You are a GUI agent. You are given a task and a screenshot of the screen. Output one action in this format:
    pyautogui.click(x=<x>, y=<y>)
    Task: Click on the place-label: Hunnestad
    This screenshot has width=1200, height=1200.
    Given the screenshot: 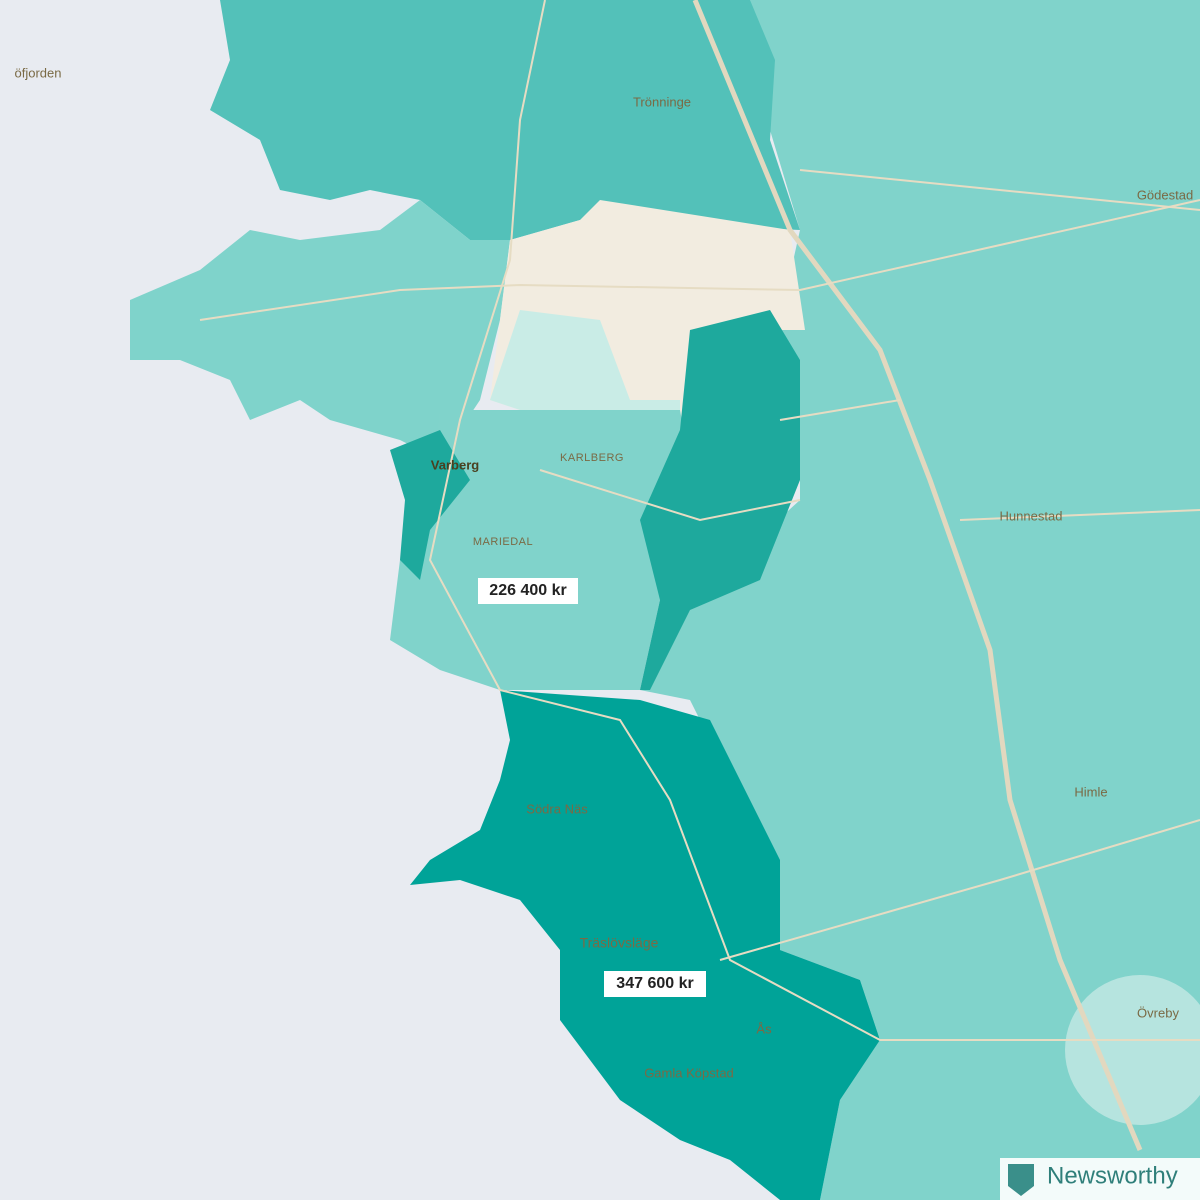 What is the action you would take?
    pyautogui.click(x=1031, y=515)
    